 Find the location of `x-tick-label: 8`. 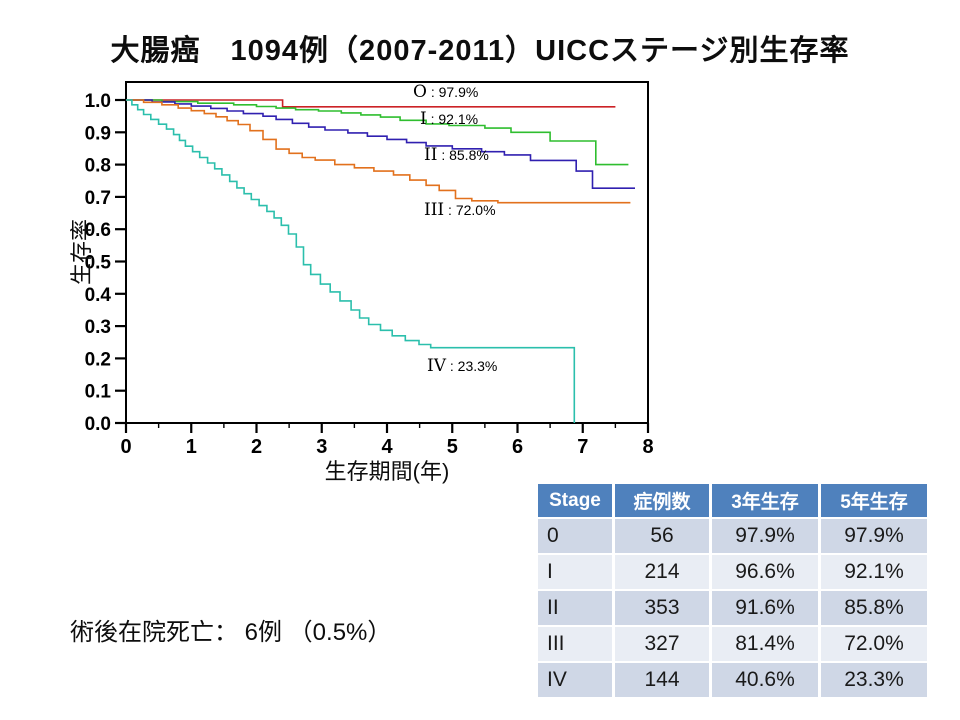

x-tick-label: 8 is located at coordinates (647, 447).